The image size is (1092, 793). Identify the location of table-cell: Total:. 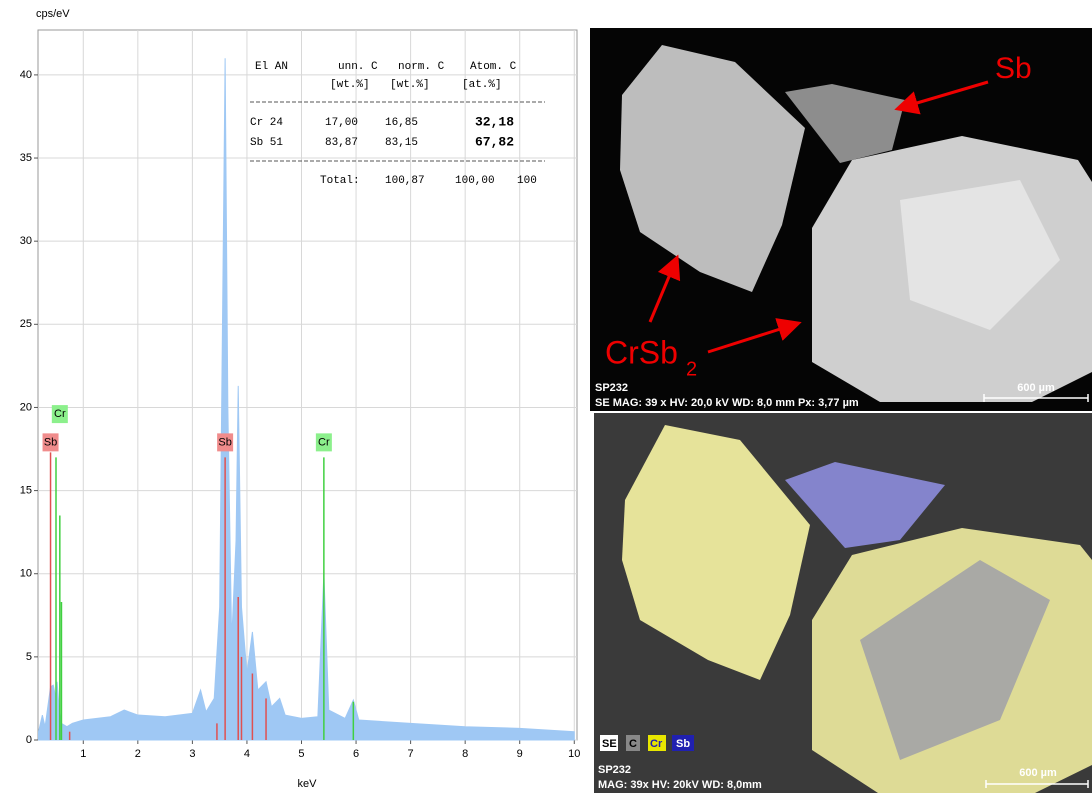
(340, 181).